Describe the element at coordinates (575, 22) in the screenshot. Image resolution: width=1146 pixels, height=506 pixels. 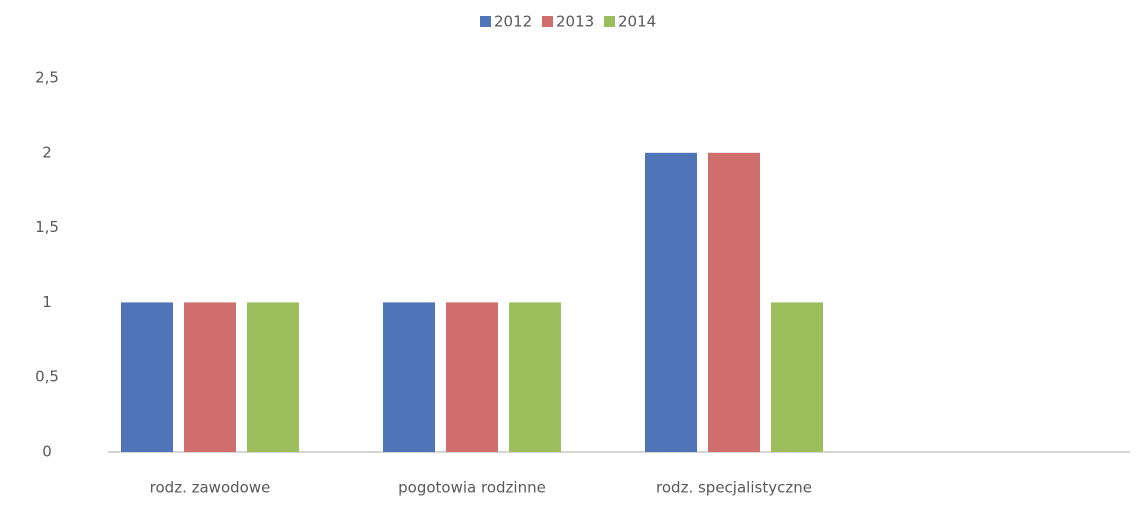
I see `legend-label: 2013` at that location.